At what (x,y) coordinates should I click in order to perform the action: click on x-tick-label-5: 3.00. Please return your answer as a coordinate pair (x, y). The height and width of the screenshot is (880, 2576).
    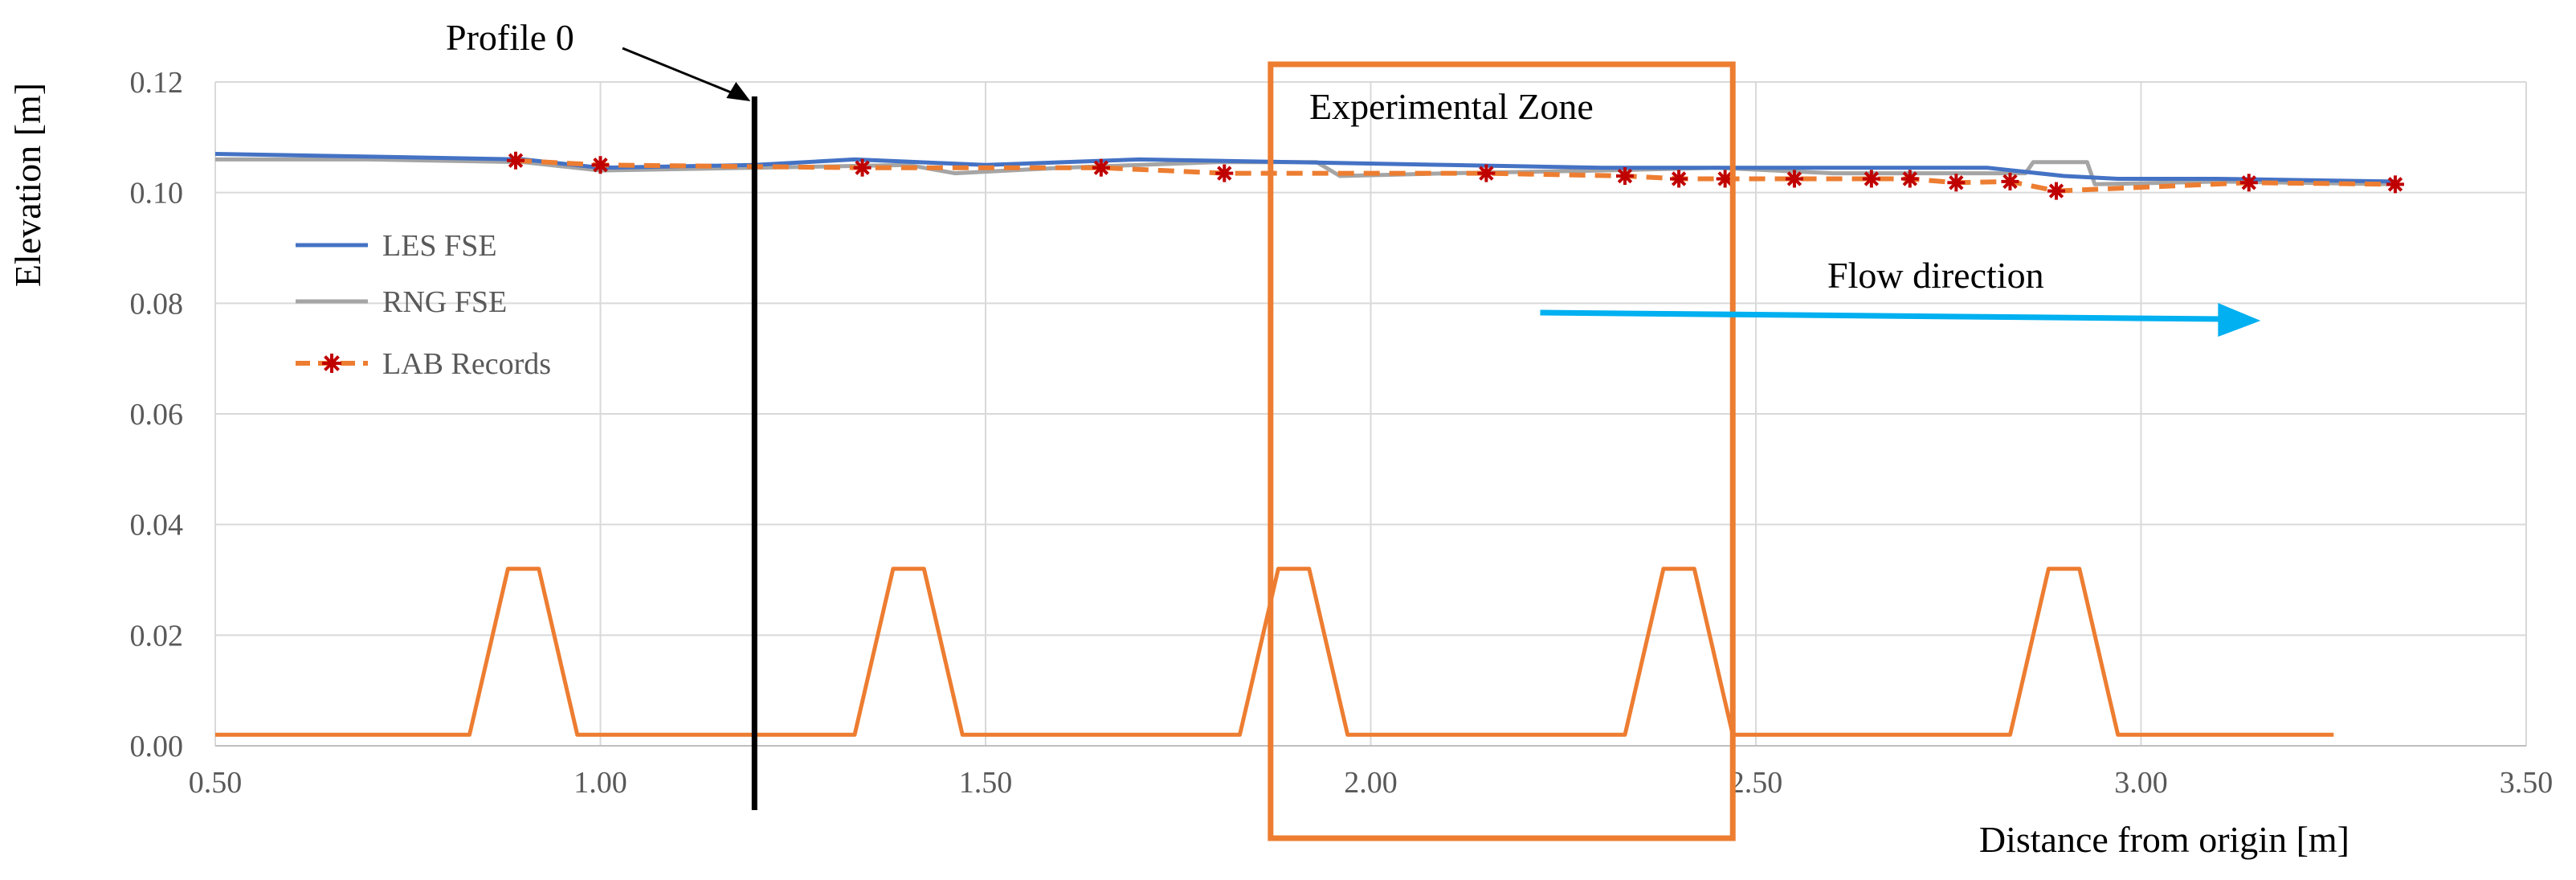
    Looking at the image, I should click on (2141, 783).